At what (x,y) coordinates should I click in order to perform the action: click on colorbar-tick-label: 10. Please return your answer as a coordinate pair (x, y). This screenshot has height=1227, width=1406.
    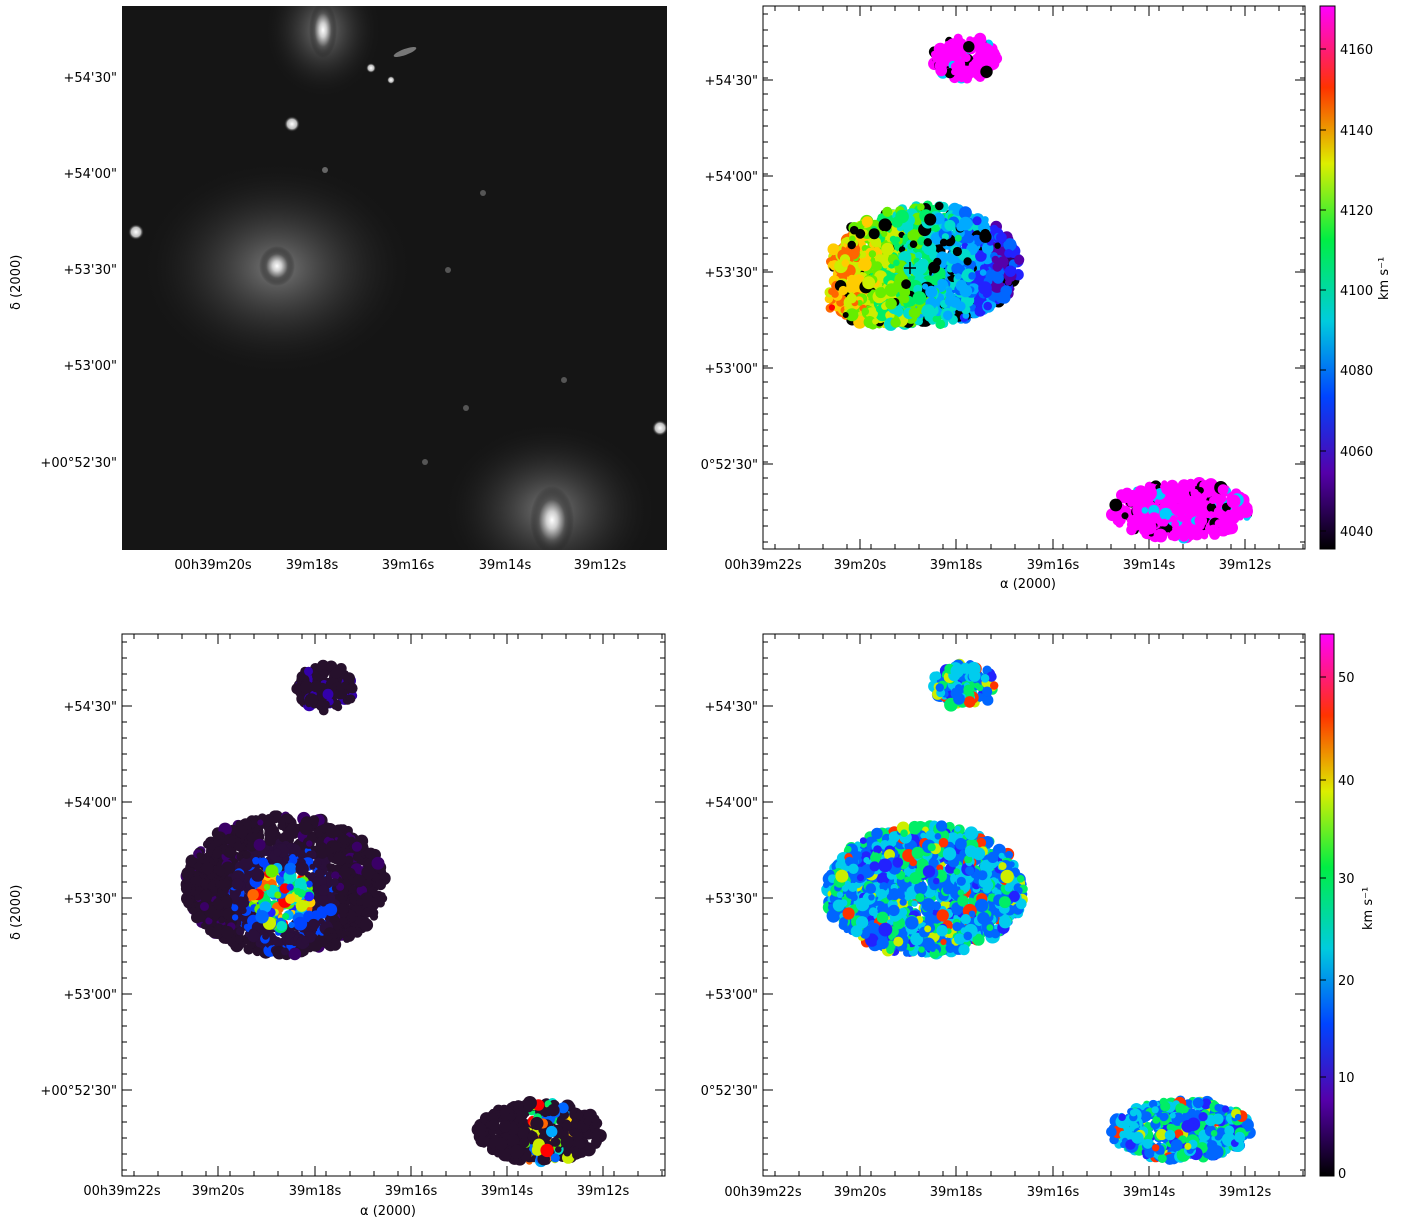
    Looking at the image, I should click on (1346, 1078).